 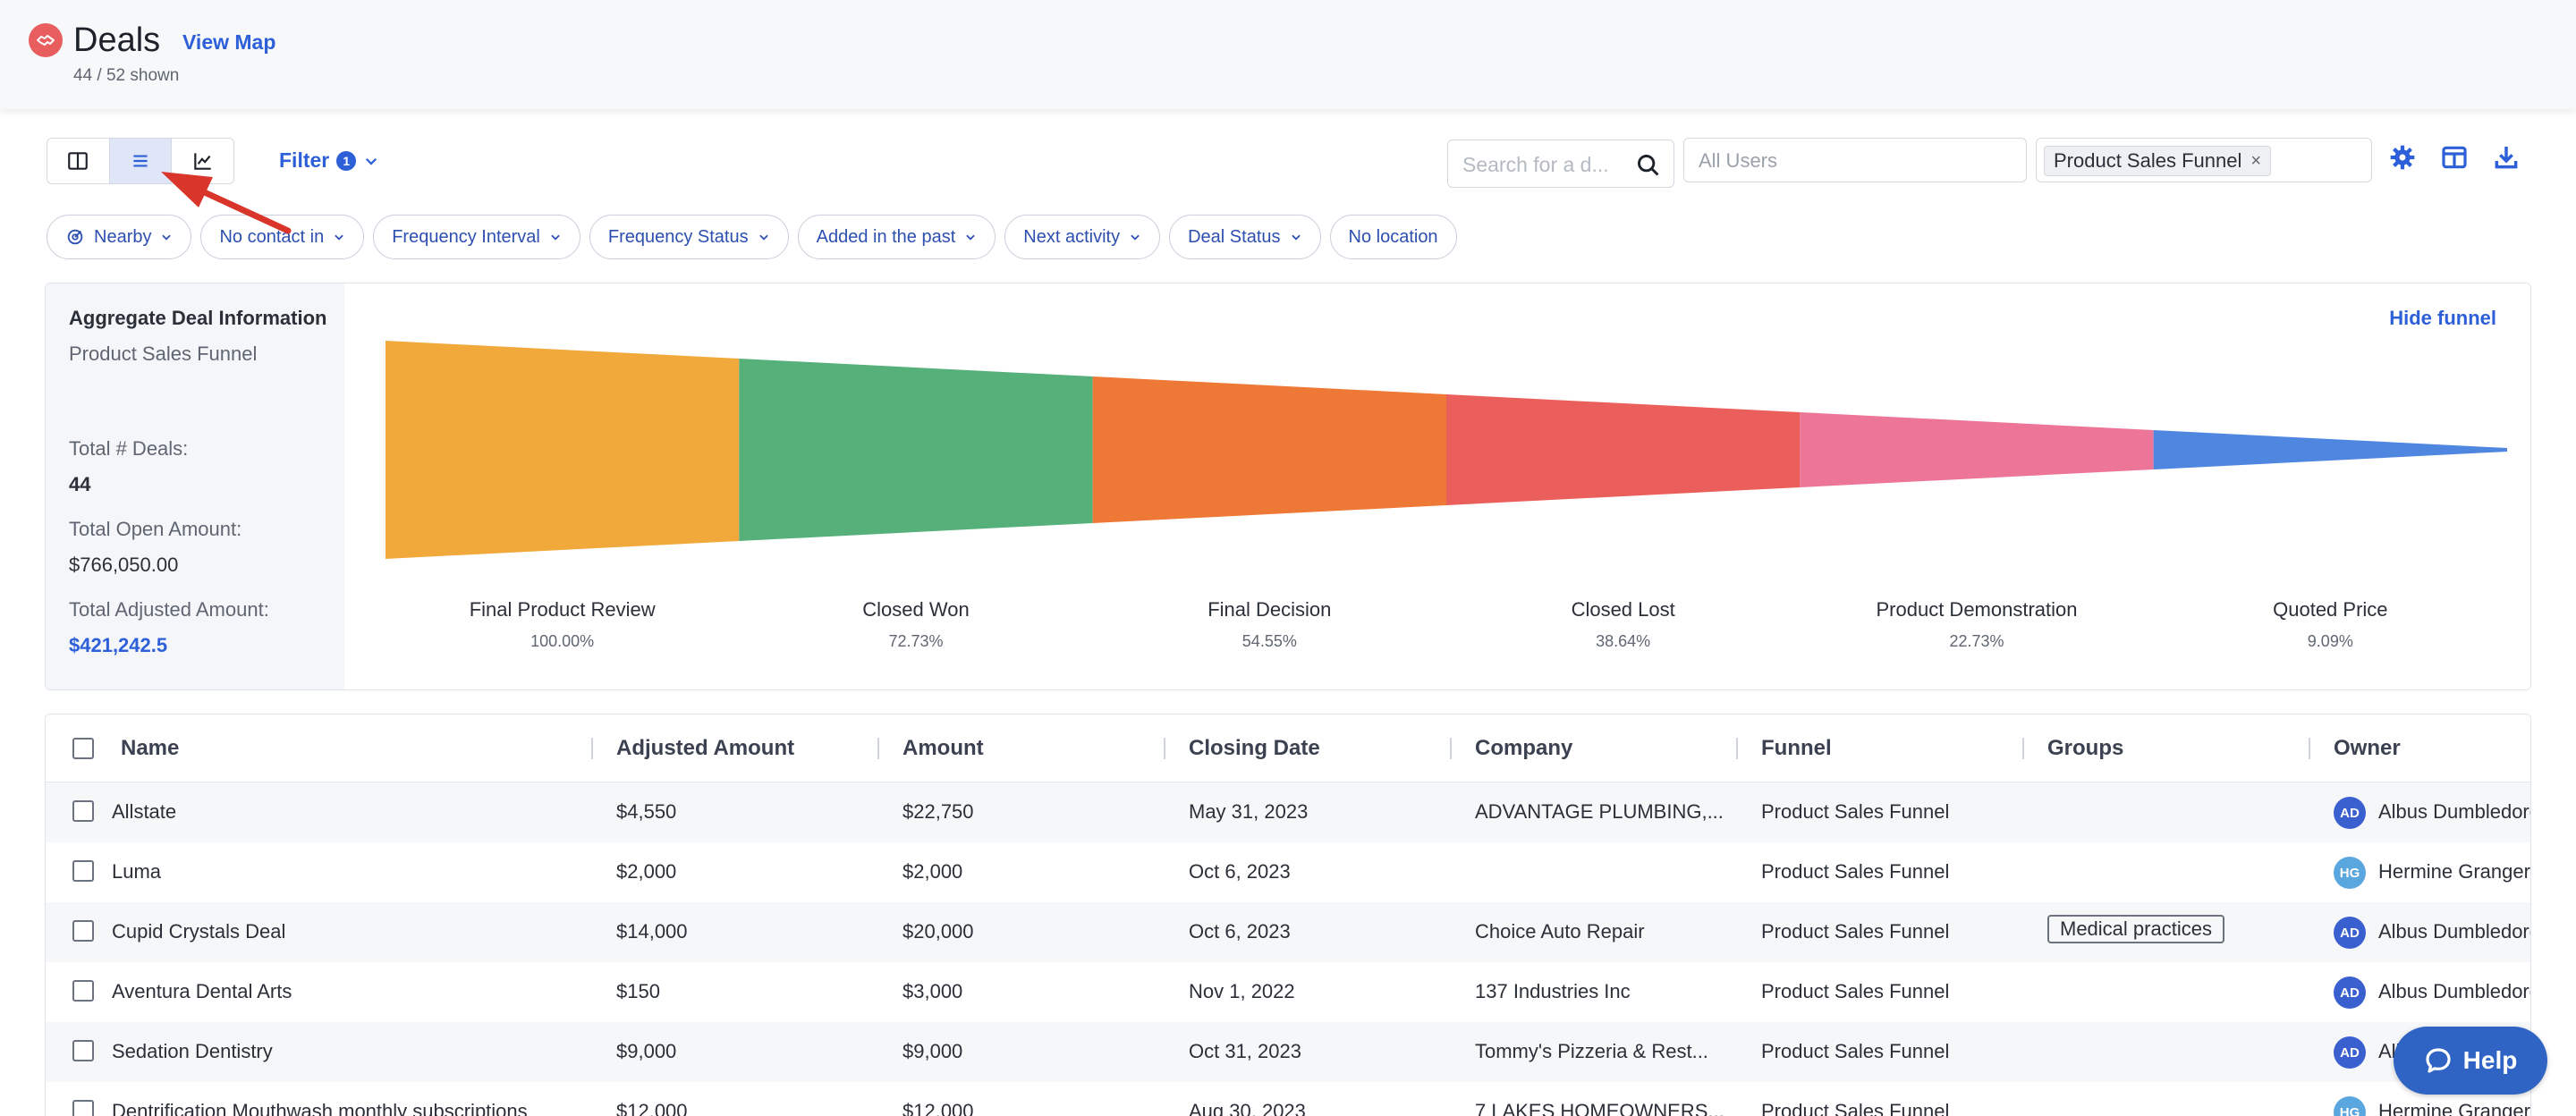 I want to click on deal-name-cell: Aventura Dental Arts, so click(x=202, y=991).